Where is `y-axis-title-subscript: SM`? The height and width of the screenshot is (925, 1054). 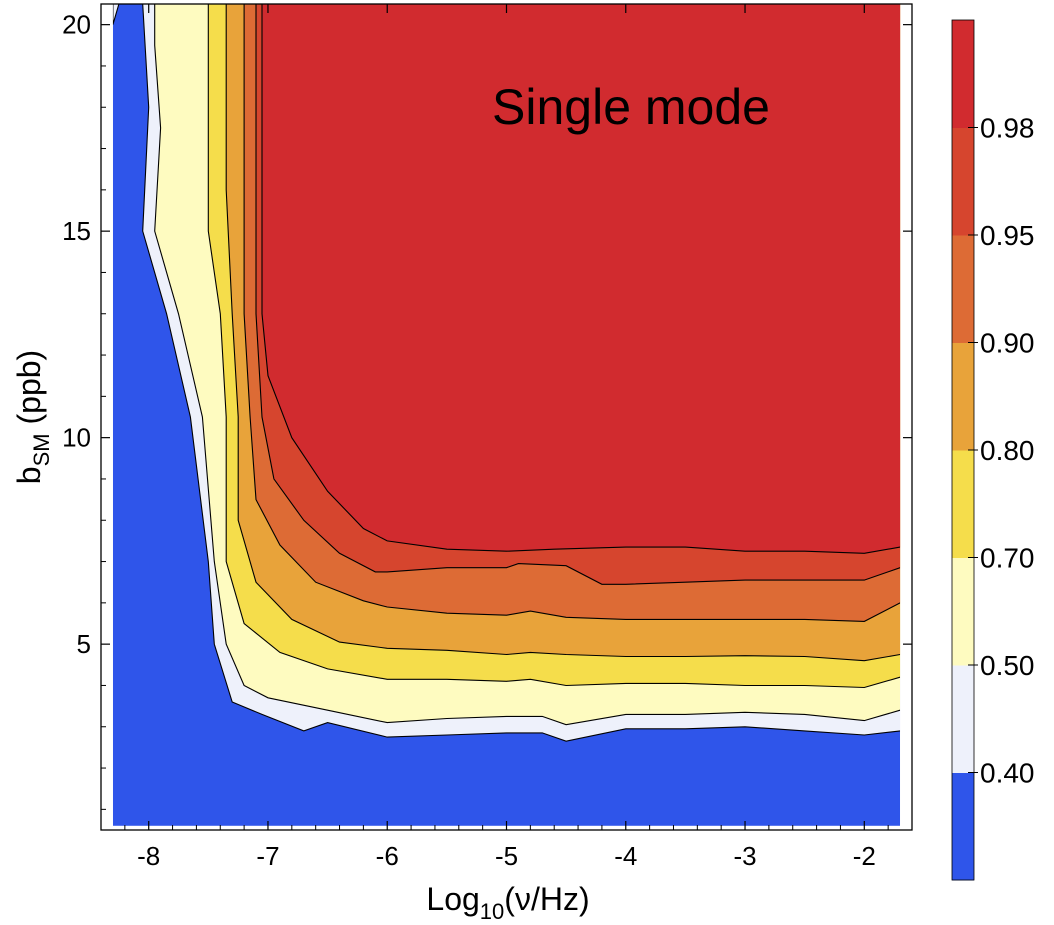
y-axis-title-subscript: SM is located at coordinates (41, 449).